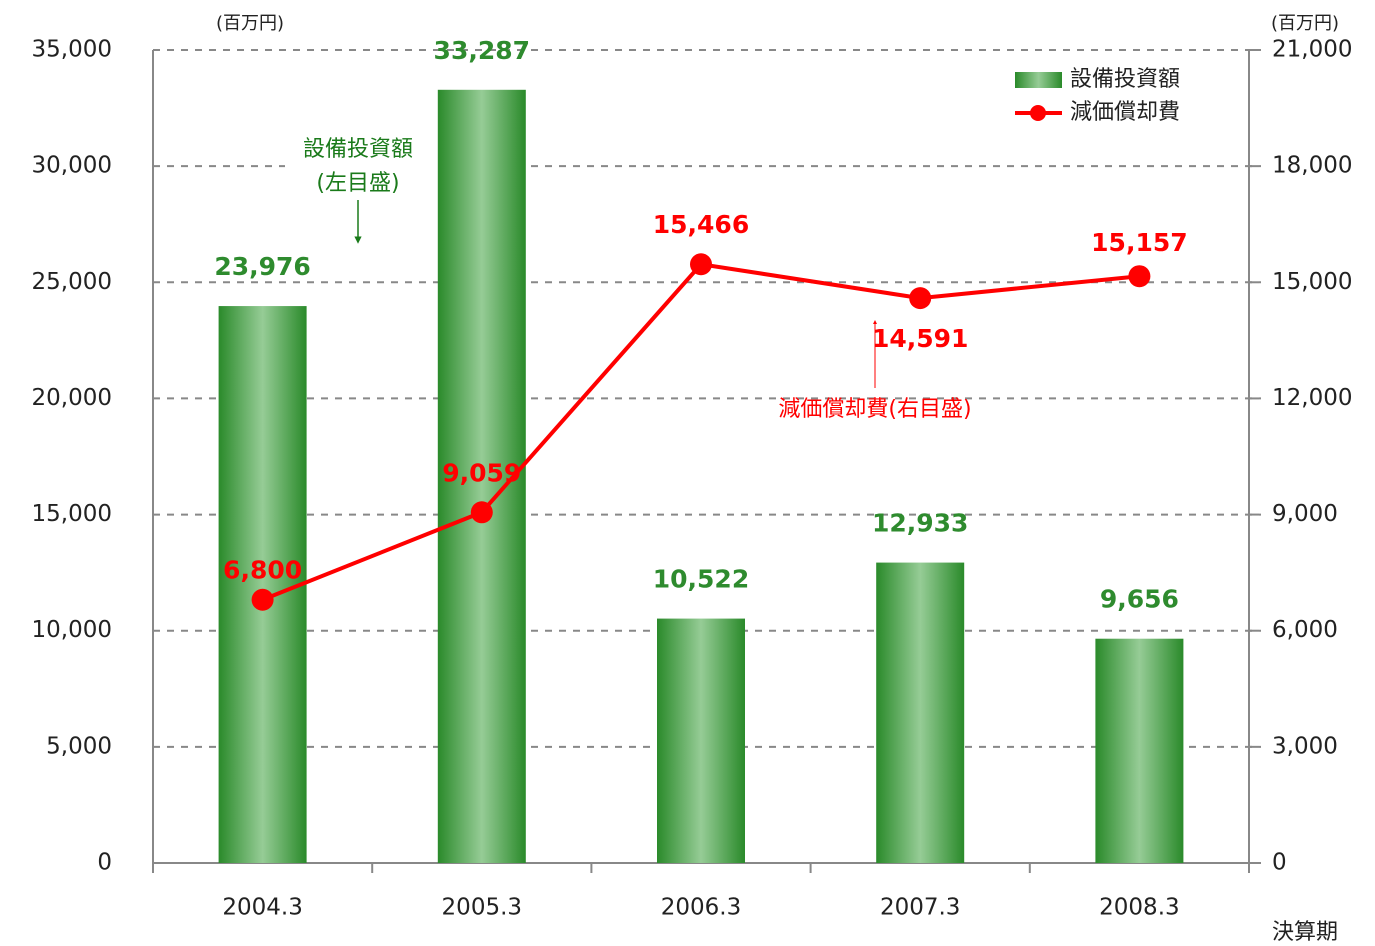 The height and width of the screenshot is (946, 1375). Describe the element at coordinates (72, 166) in the screenshot. I see `y-tick-label: 30,000` at that location.